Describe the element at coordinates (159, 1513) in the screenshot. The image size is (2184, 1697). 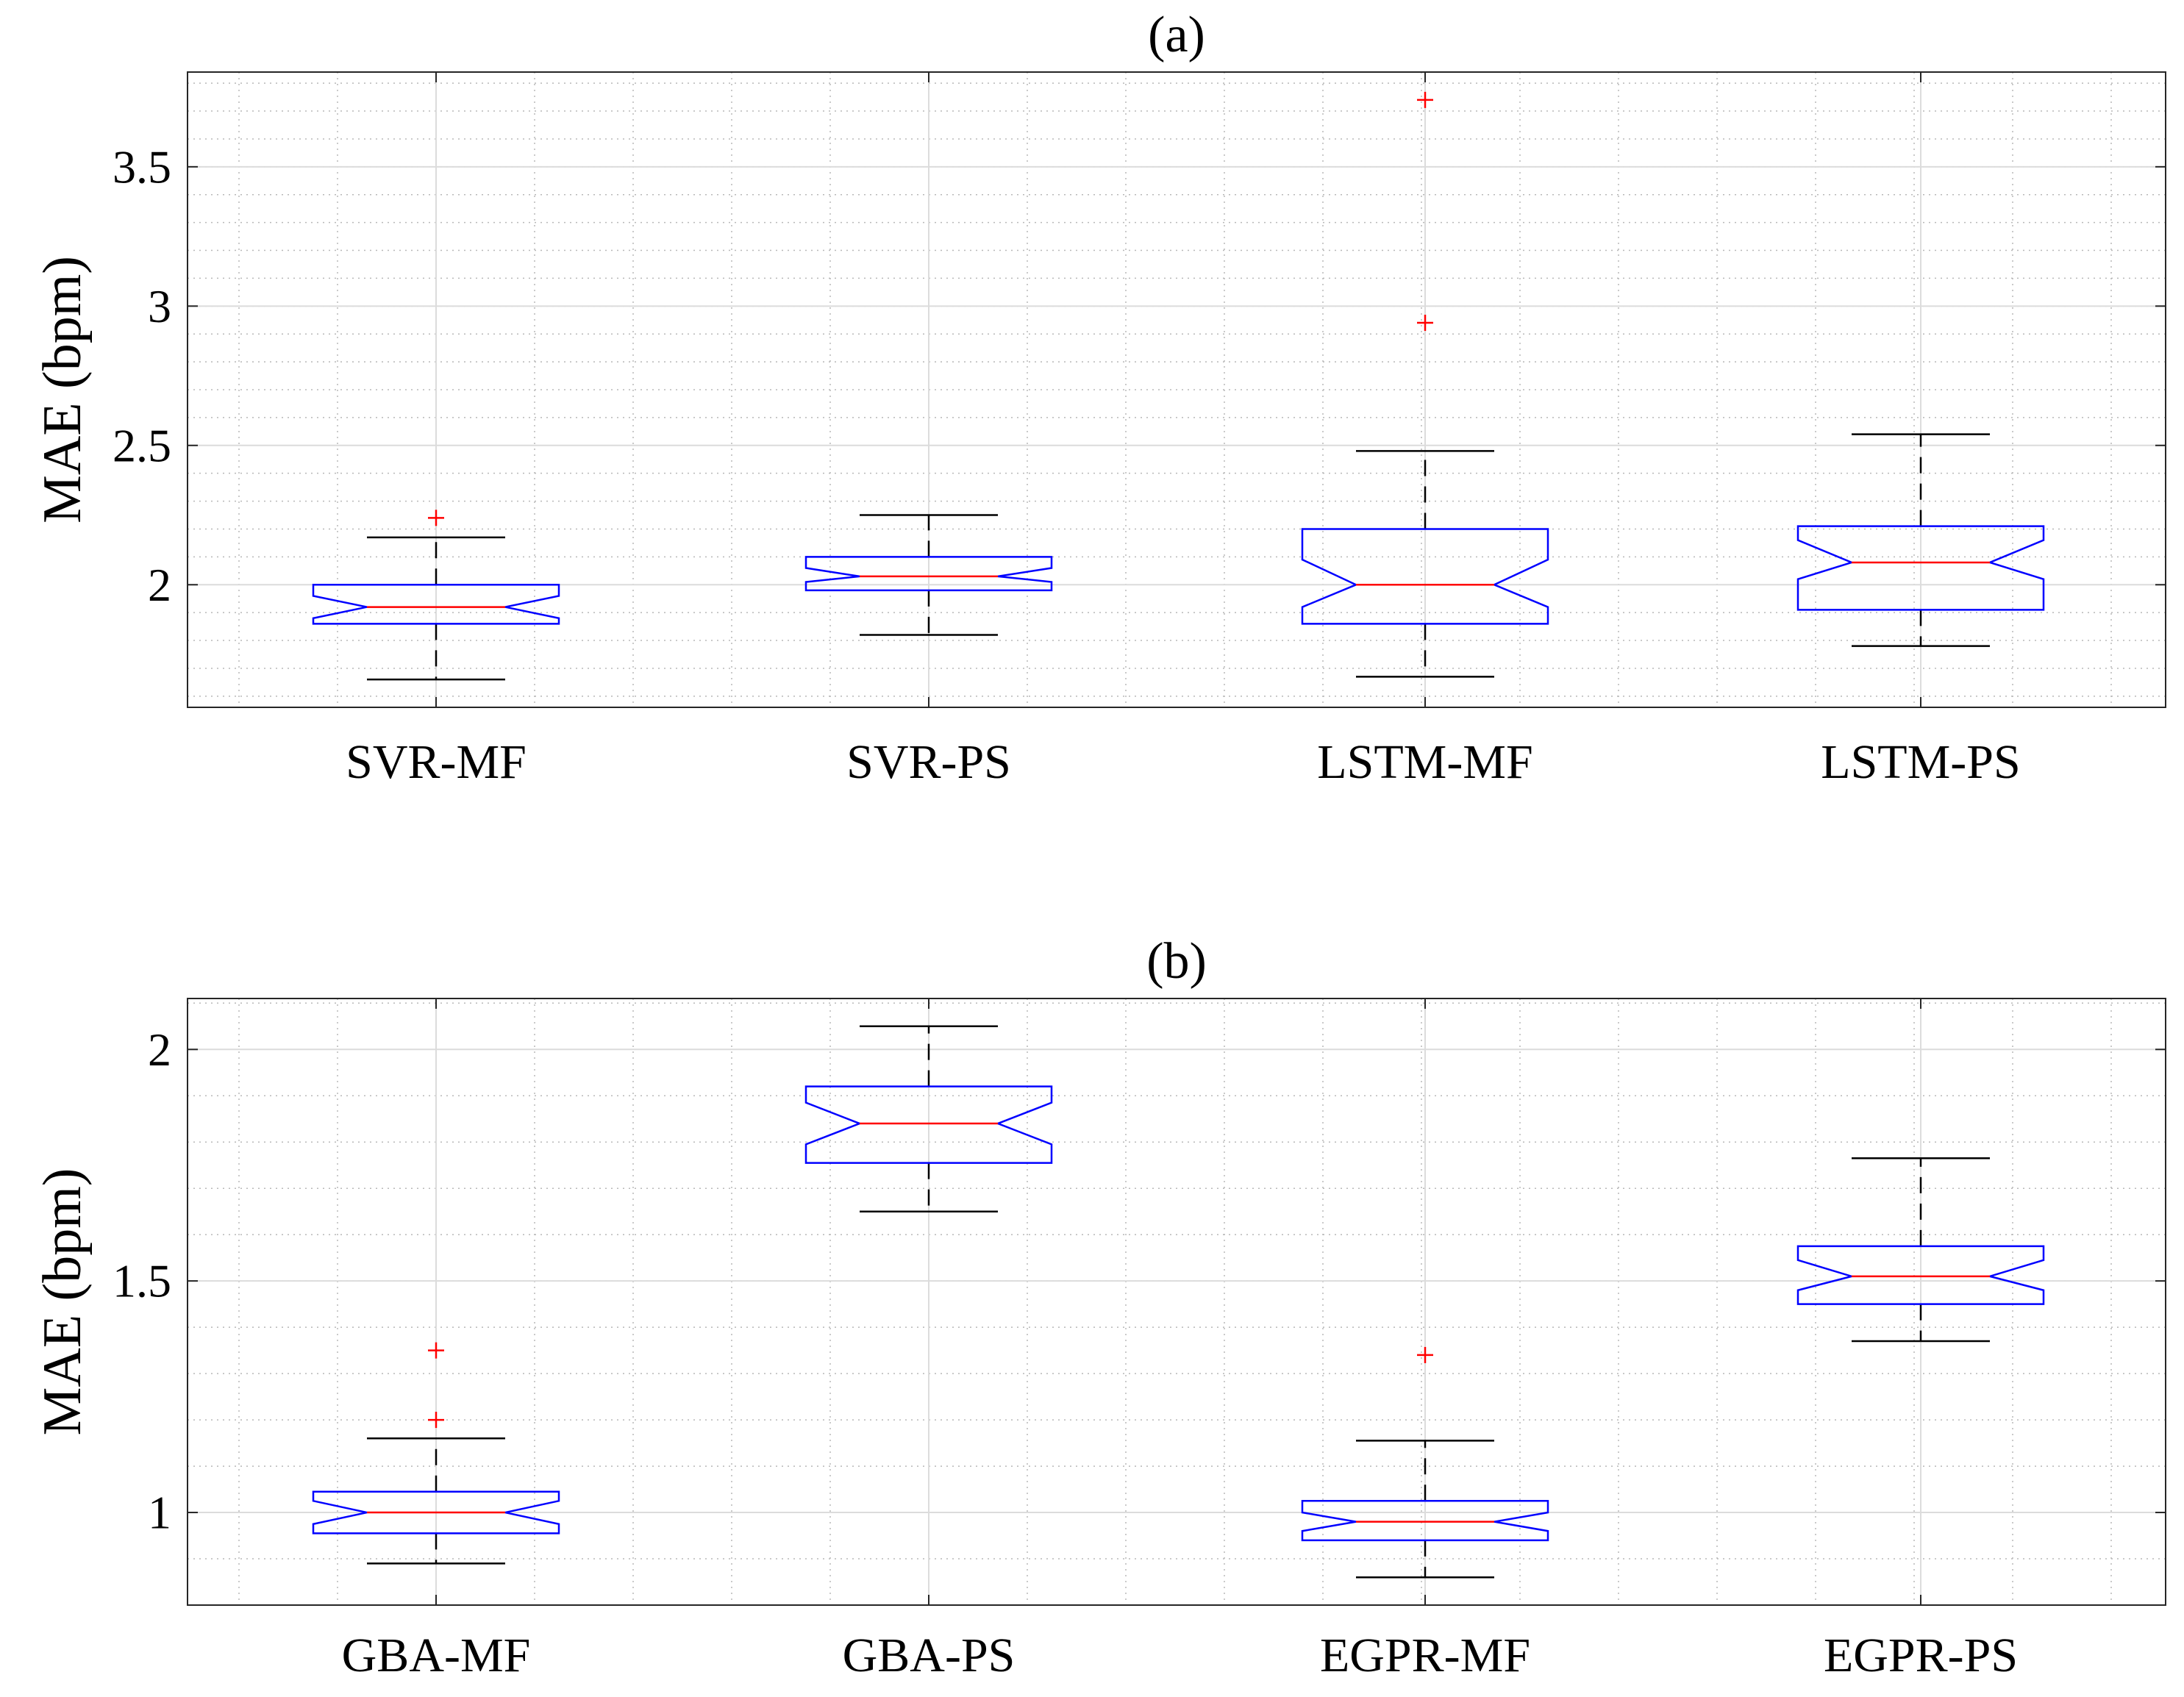
I see `y-tick-label: 1` at that location.